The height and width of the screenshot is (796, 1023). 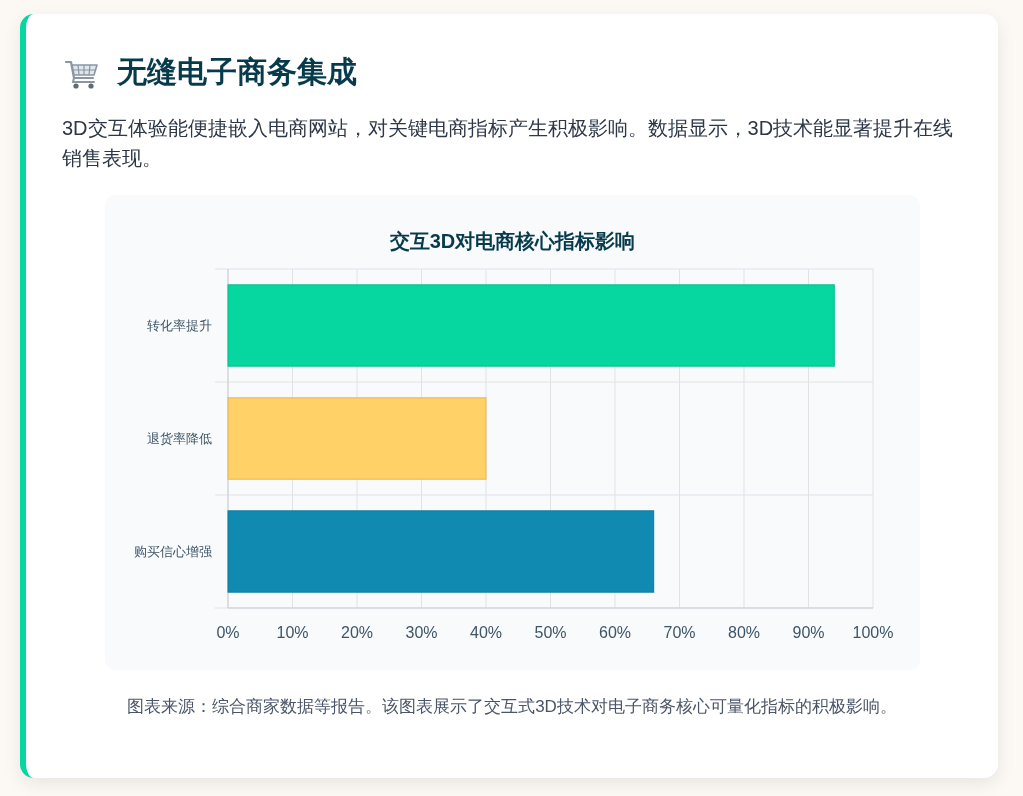 What do you see at coordinates (292, 632) in the screenshot?
I see `x-tick-label: 10%` at bounding box center [292, 632].